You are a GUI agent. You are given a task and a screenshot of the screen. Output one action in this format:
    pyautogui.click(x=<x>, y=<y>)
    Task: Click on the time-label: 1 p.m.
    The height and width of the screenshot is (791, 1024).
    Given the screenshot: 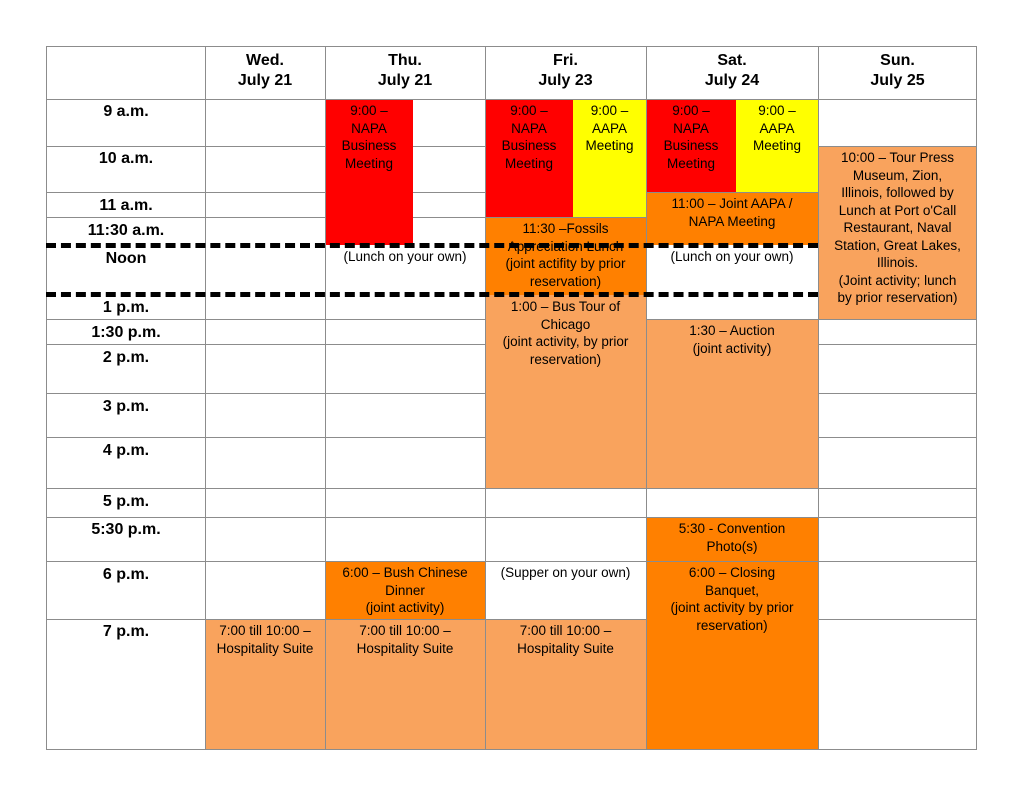 What is the action you would take?
    pyautogui.click(x=126, y=307)
    